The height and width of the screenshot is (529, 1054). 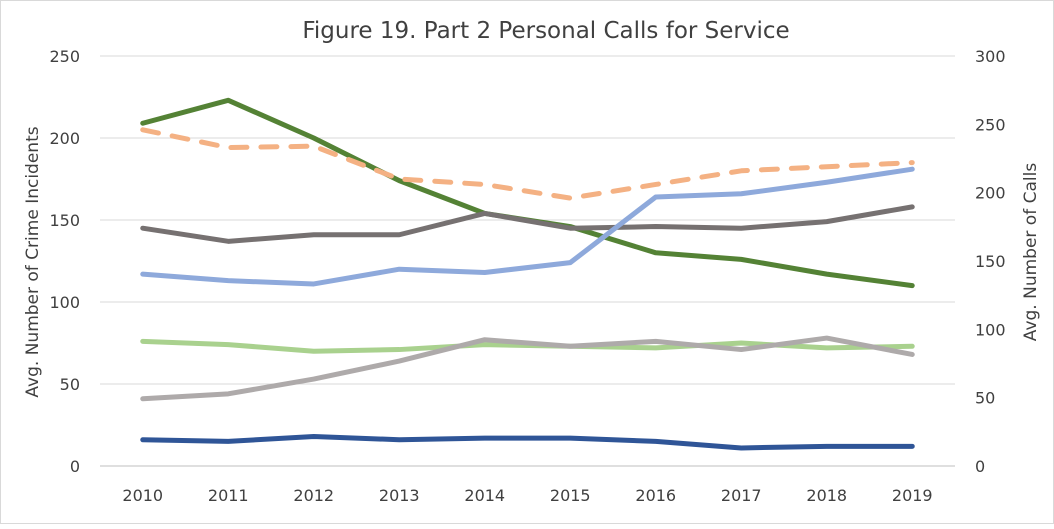 What do you see at coordinates (990, 124) in the screenshot?
I see `y2-tick-label: 250` at bounding box center [990, 124].